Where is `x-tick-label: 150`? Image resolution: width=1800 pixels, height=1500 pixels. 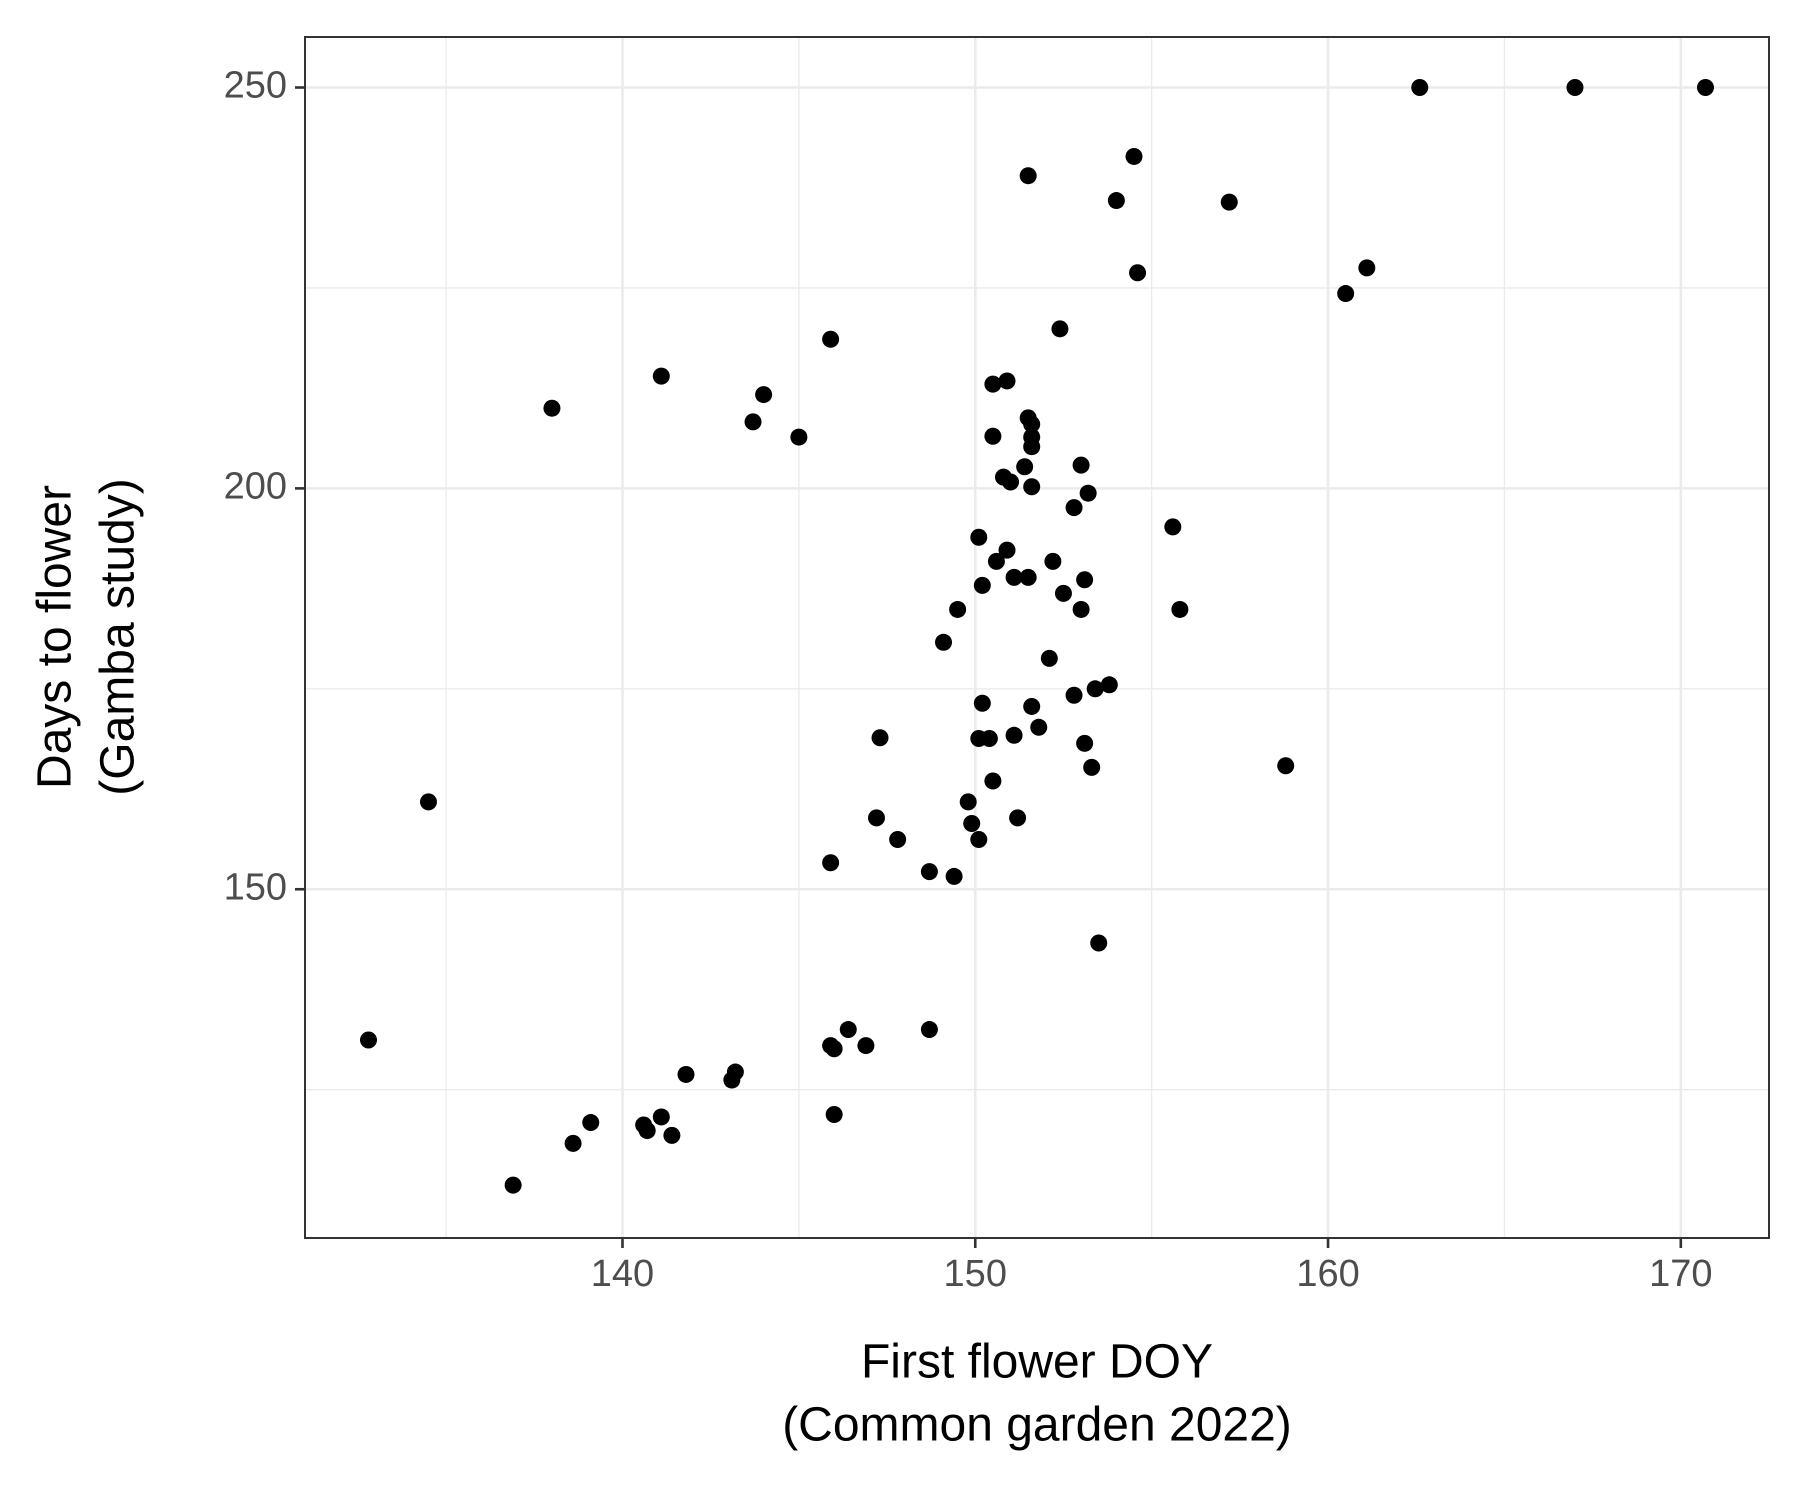 x-tick-label: 150 is located at coordinates (975, 1274).